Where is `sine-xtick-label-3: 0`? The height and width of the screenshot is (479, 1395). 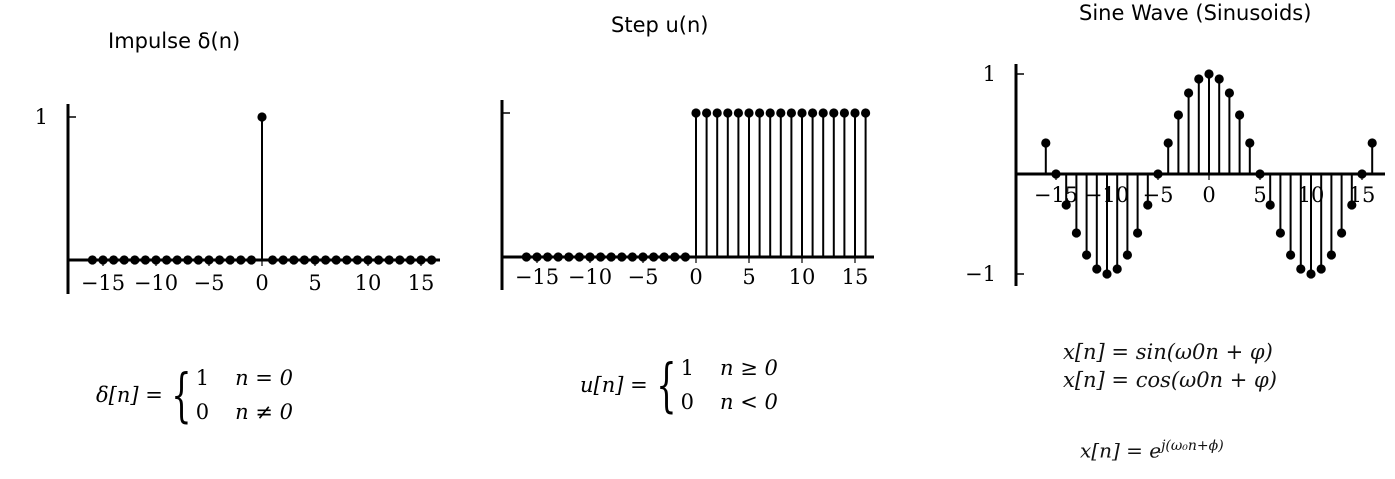
sine-xtick-label-3: 0 is located at coordinates (1208, 195).